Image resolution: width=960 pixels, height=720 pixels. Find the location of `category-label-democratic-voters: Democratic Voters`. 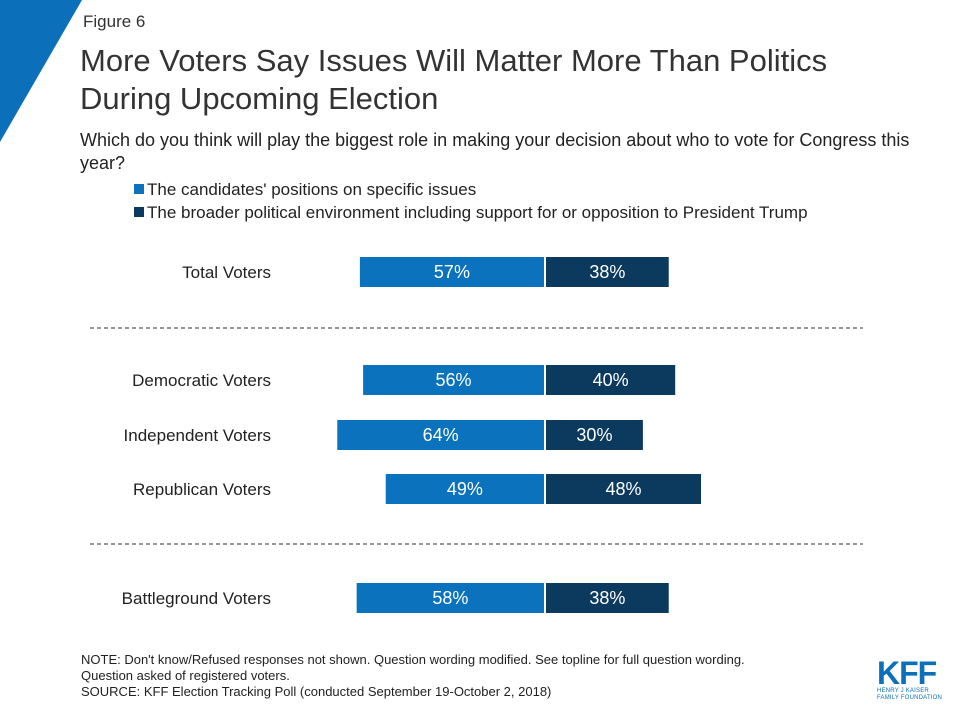

category-label-democratic-voters: Democratic Voters is located at coordinates (201, 380).